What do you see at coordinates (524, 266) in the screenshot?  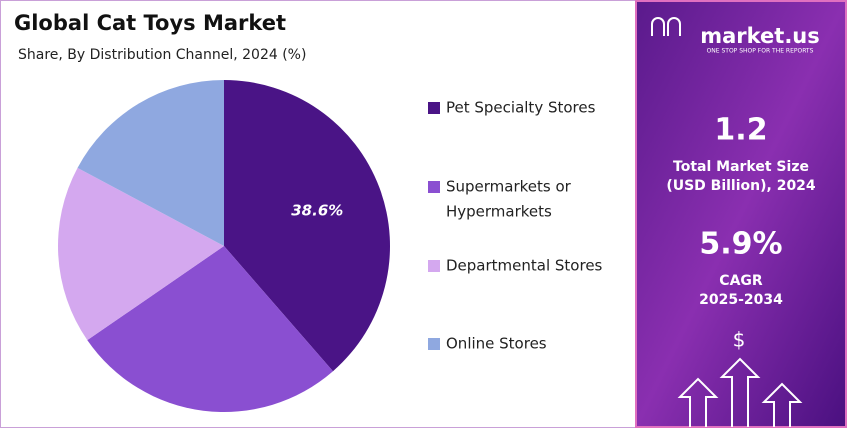 I see `legend-label: Departmental Stores` at bounding box center [524, 266].